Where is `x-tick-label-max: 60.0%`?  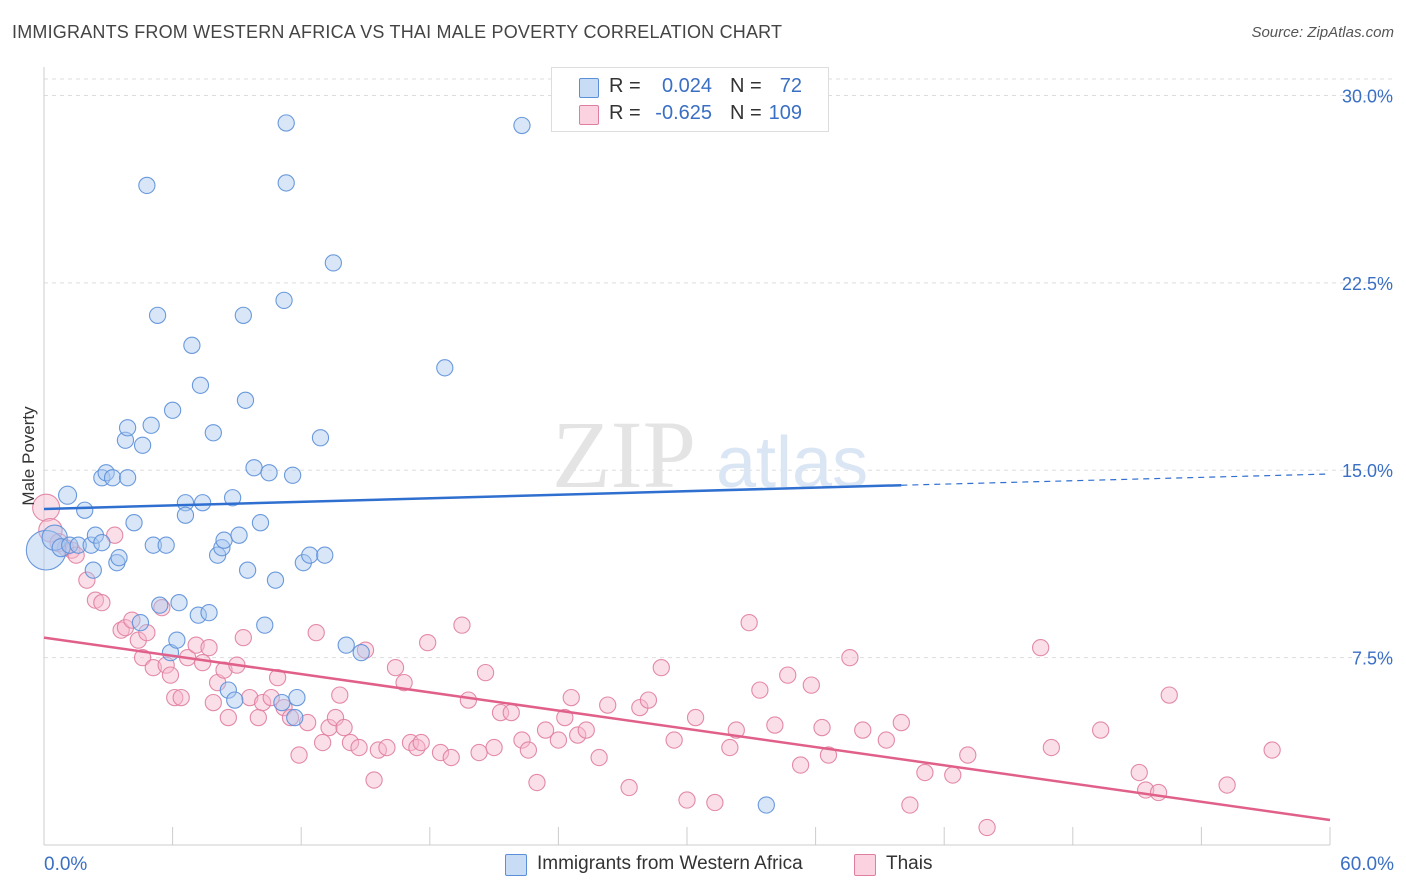 x-tick-label-max: 60.0% is located at coordinates (1367, 864).